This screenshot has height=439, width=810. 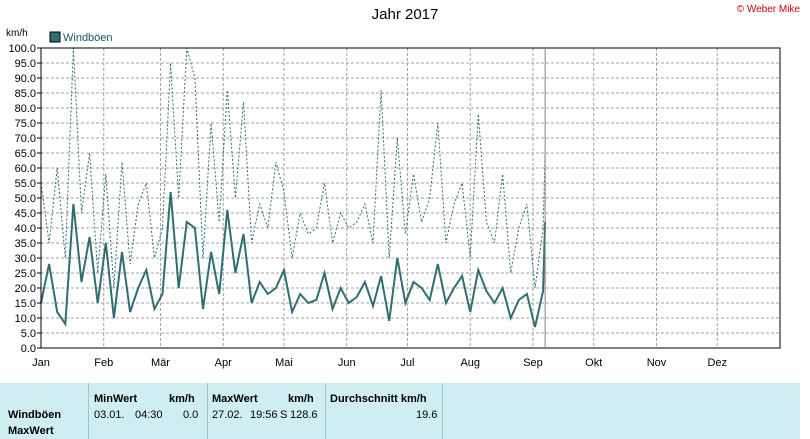 I want to click on y-tick-label: 0.0, so click(x=28, y=349).